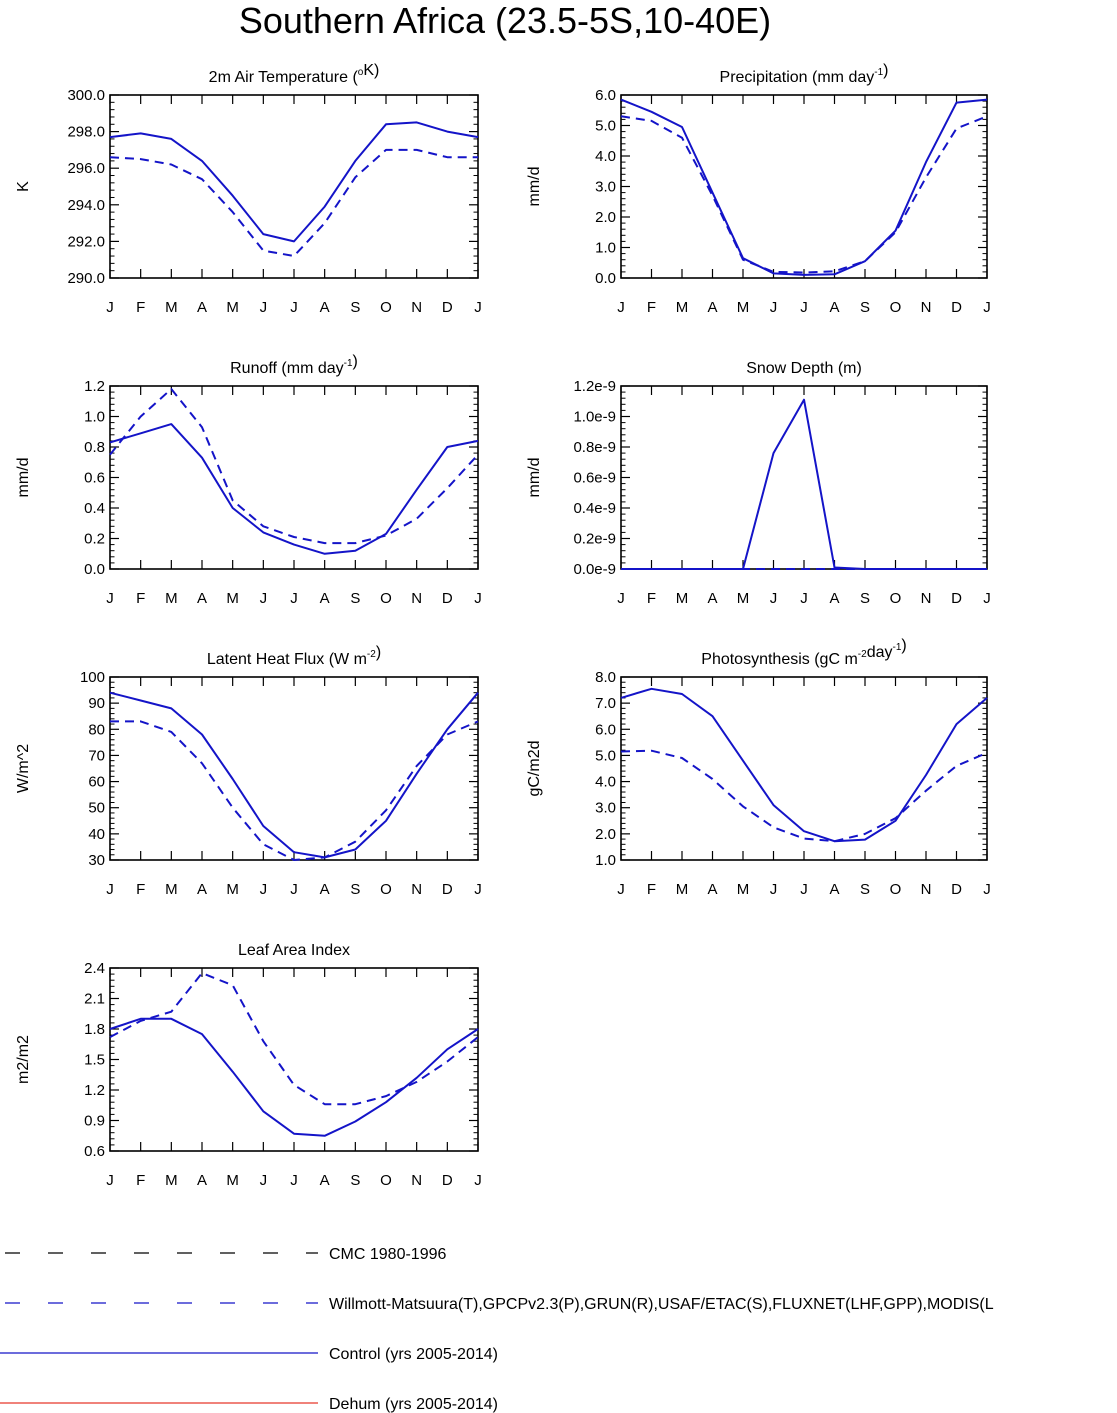 The height and width of the screenshot is (1413, 1117). Describe the element at coordinates (249, 1354) in the screenshot. I see `legend-item: Control (yrs 2005-2014)` at that location.